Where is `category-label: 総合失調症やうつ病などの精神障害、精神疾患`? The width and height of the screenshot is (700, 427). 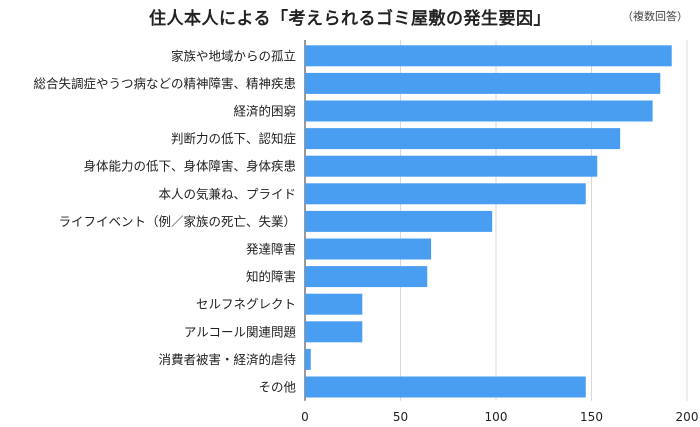
category-label: 総合失調症やうつ病などの精神障害、精神疾患 is located at coordinates (164, 83).